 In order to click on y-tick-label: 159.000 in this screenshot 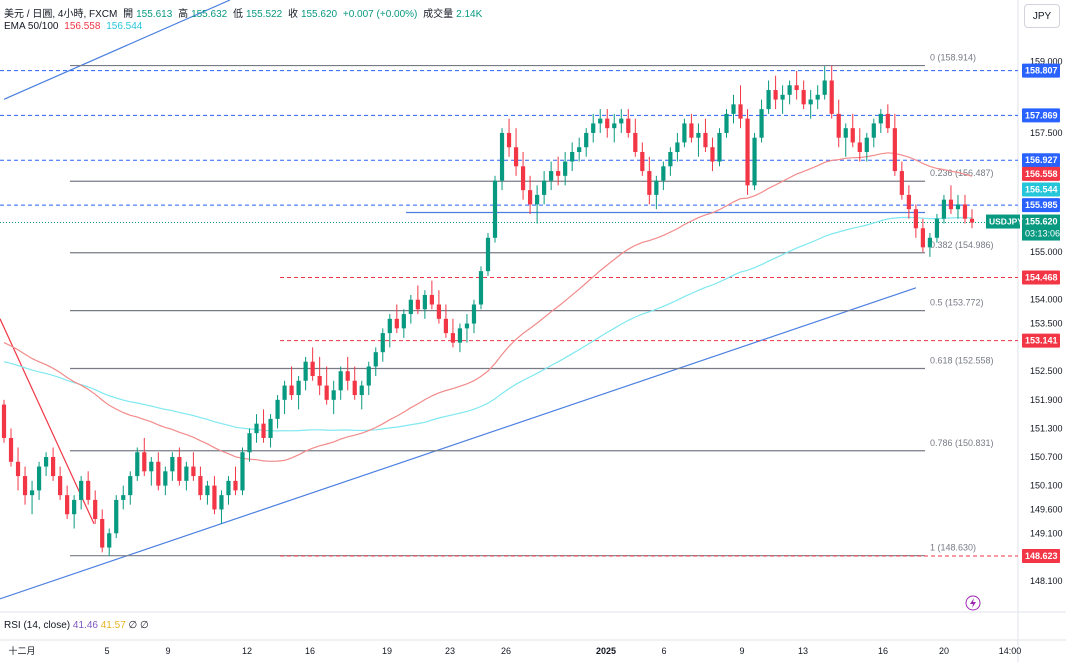, I will do `click(1046, 61)`.